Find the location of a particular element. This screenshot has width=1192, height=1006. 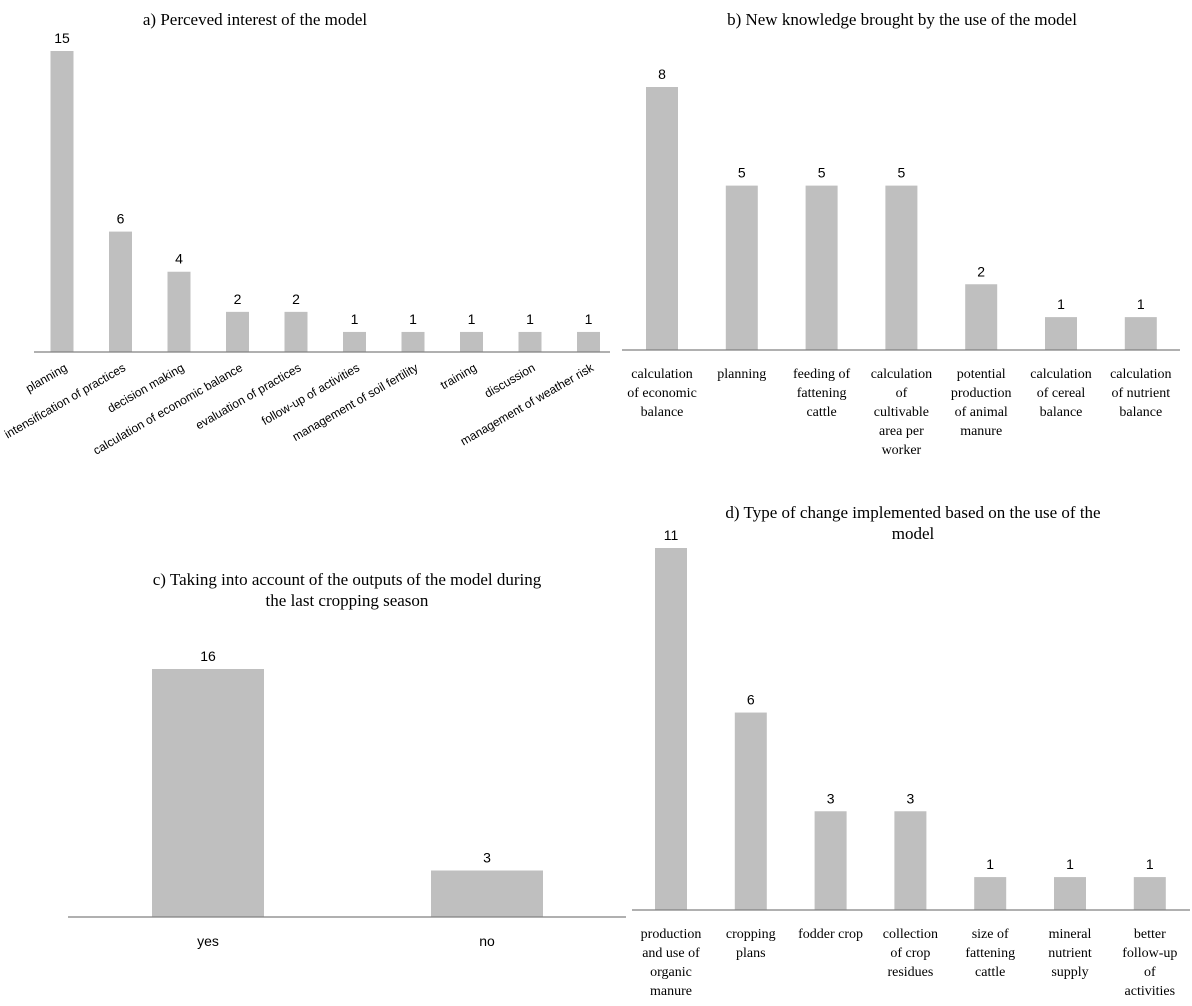

data-label-d-1: 11 is located at coordinates (671, 535).